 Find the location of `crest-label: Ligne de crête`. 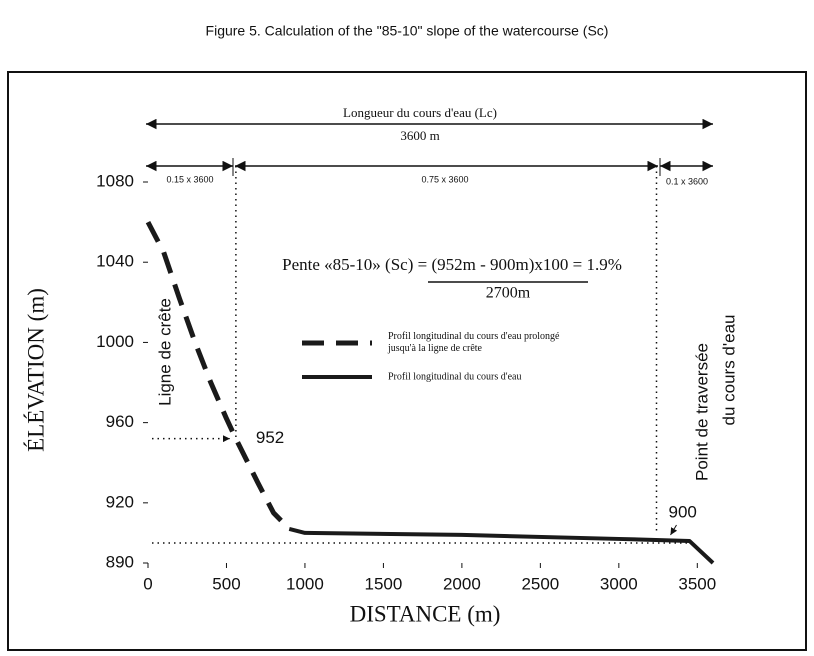

crest-label: Ligne de crête is located at coordinates (164, 352).